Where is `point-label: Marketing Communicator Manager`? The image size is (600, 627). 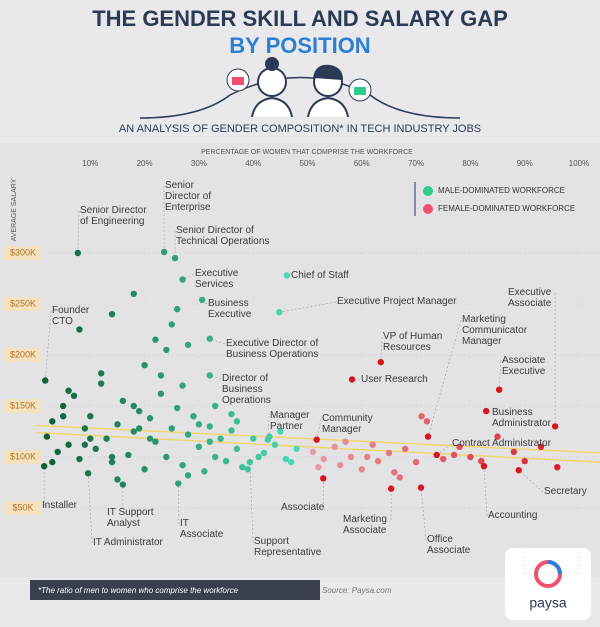
point-label: Marketing Communicator Manager is located at coordinates (495, 330).